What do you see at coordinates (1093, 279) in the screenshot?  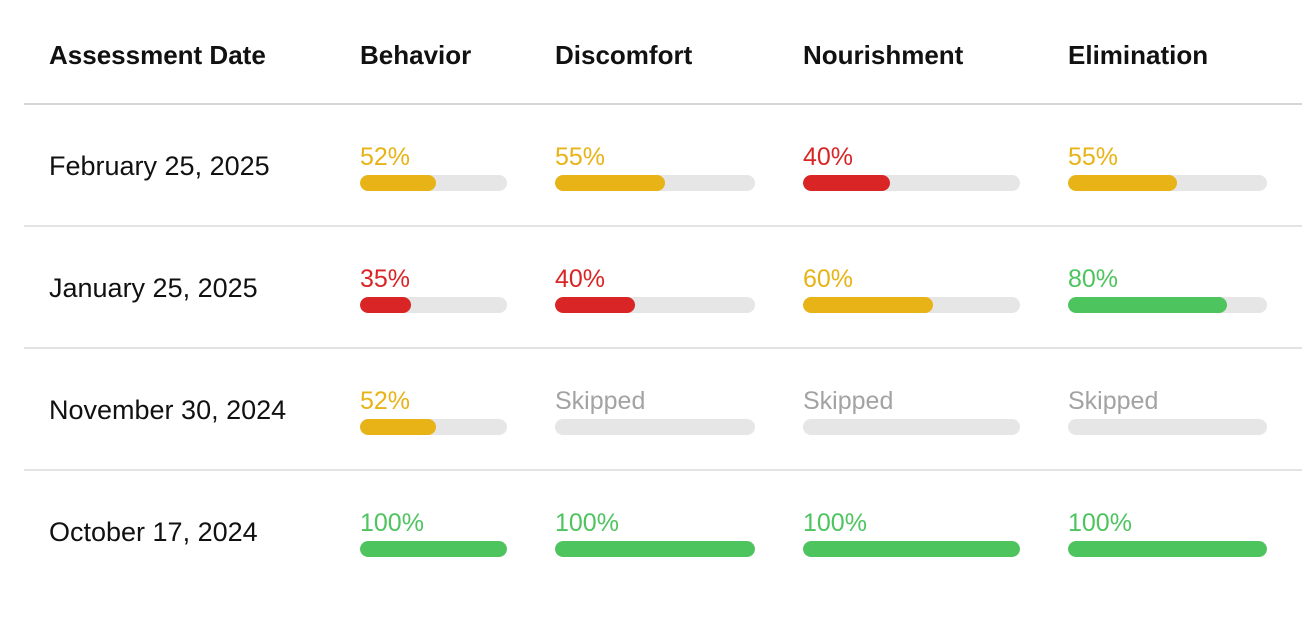 I see `score-label: 80%` at bounding box center [1093, 279].